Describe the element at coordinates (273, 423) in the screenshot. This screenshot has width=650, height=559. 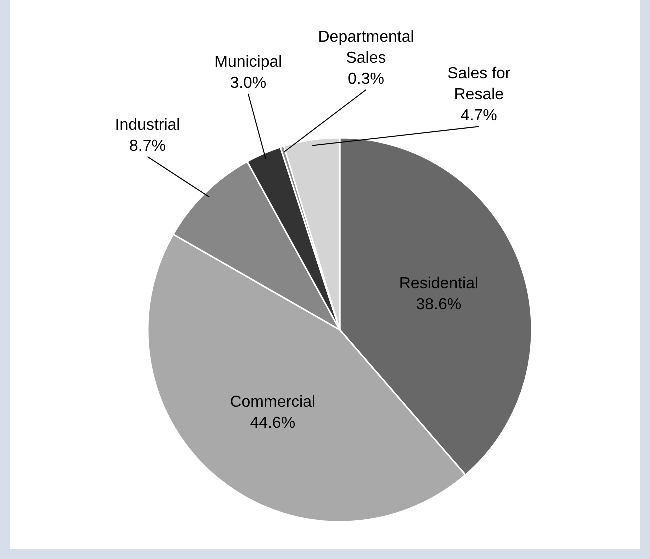
I see `data-label: 44.6%` at that location.